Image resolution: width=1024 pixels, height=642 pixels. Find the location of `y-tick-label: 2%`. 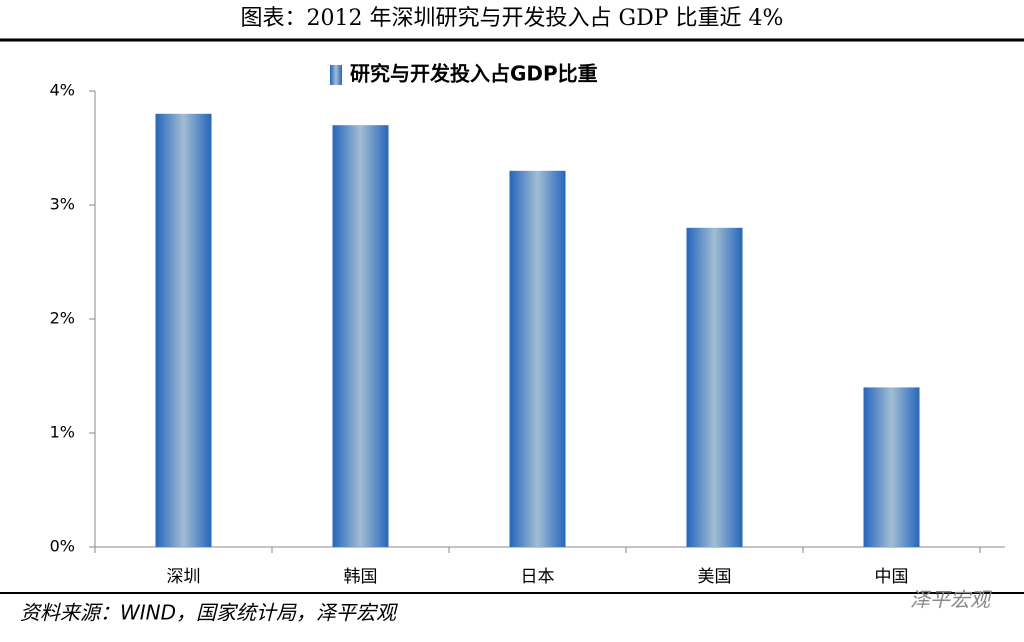

y-tick-label: 2% is located at coordinates (62, 318).